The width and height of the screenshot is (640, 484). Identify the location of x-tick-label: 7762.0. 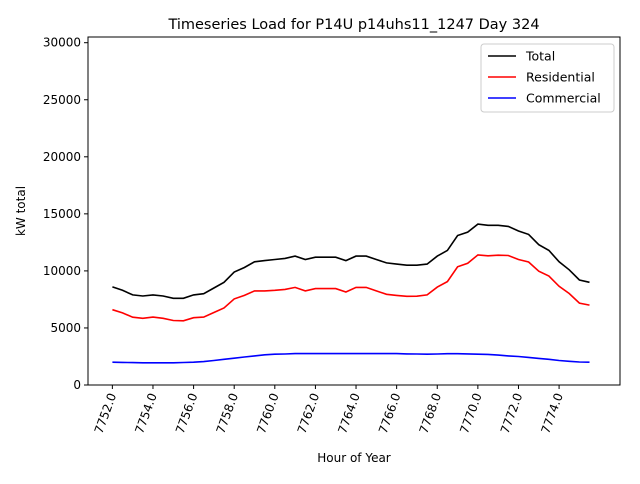
(309, 413).